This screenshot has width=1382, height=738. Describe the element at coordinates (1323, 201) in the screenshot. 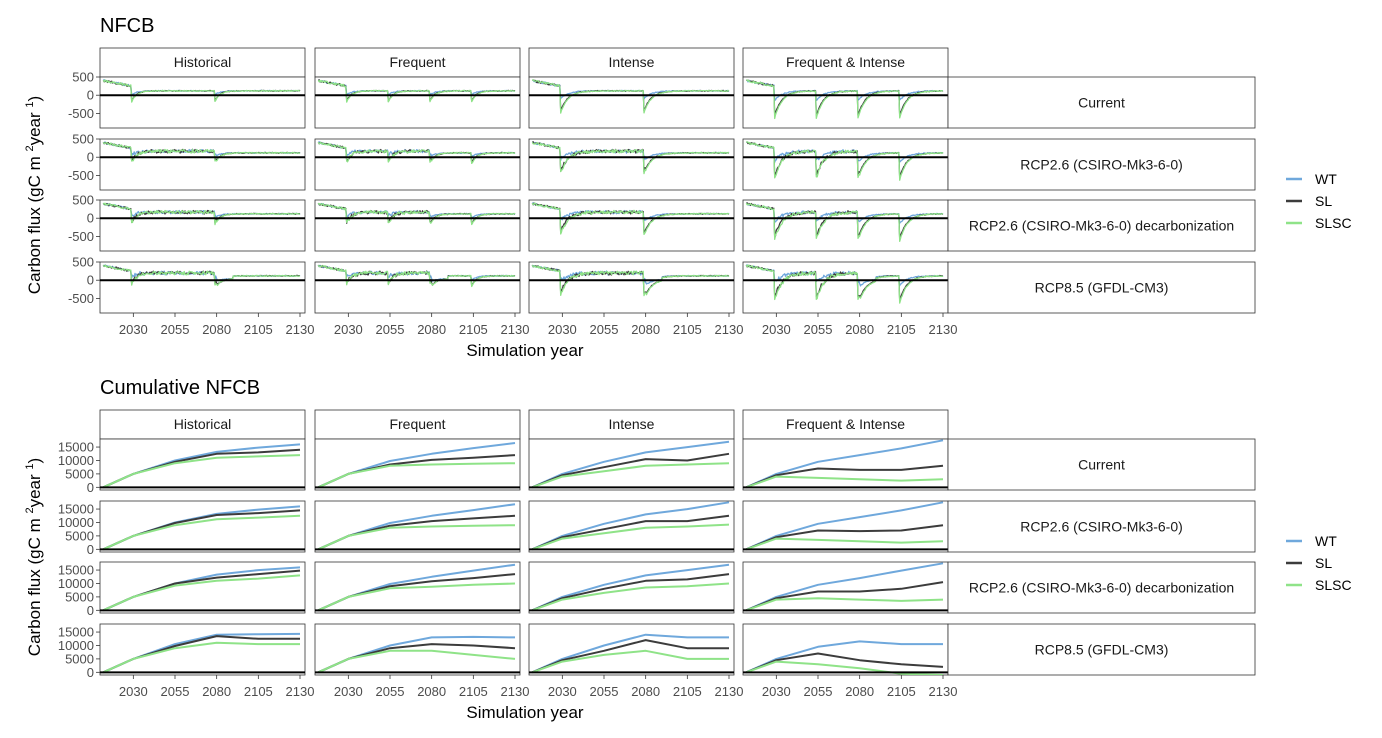

I see `legend-label-sl: SL` at that location.